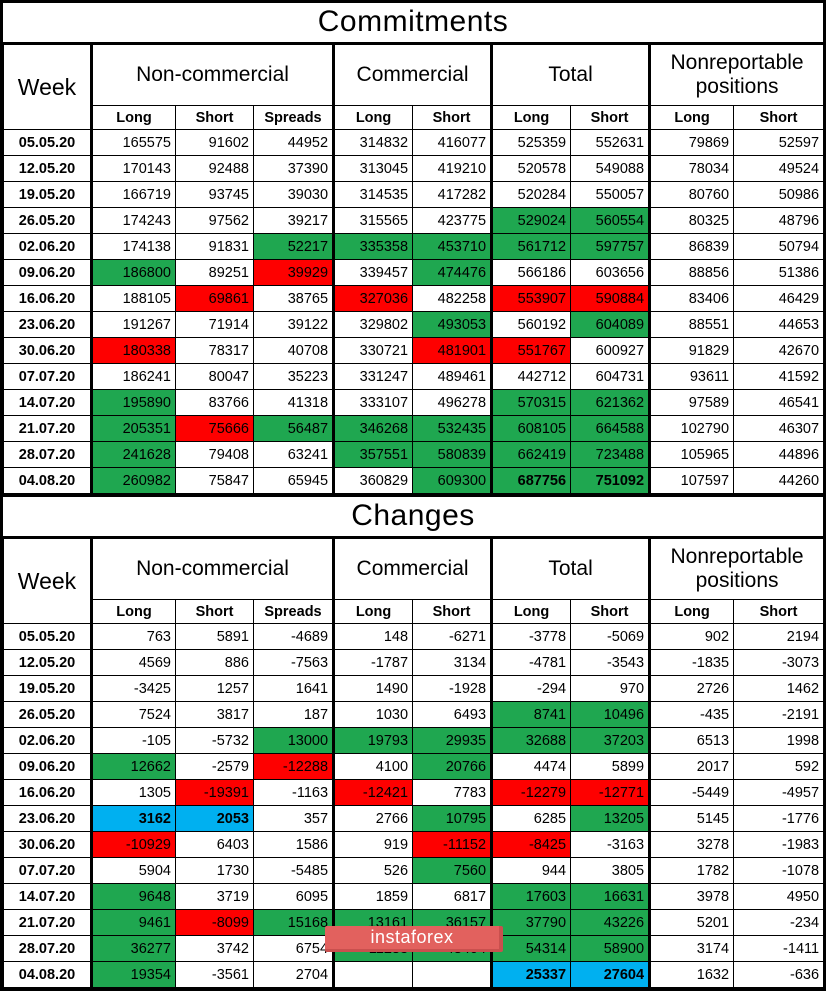 The image size is (826, 991). Describe the element at coordinates (779, 454) in the screenshot. I see `value-cell: 44896` at that location.